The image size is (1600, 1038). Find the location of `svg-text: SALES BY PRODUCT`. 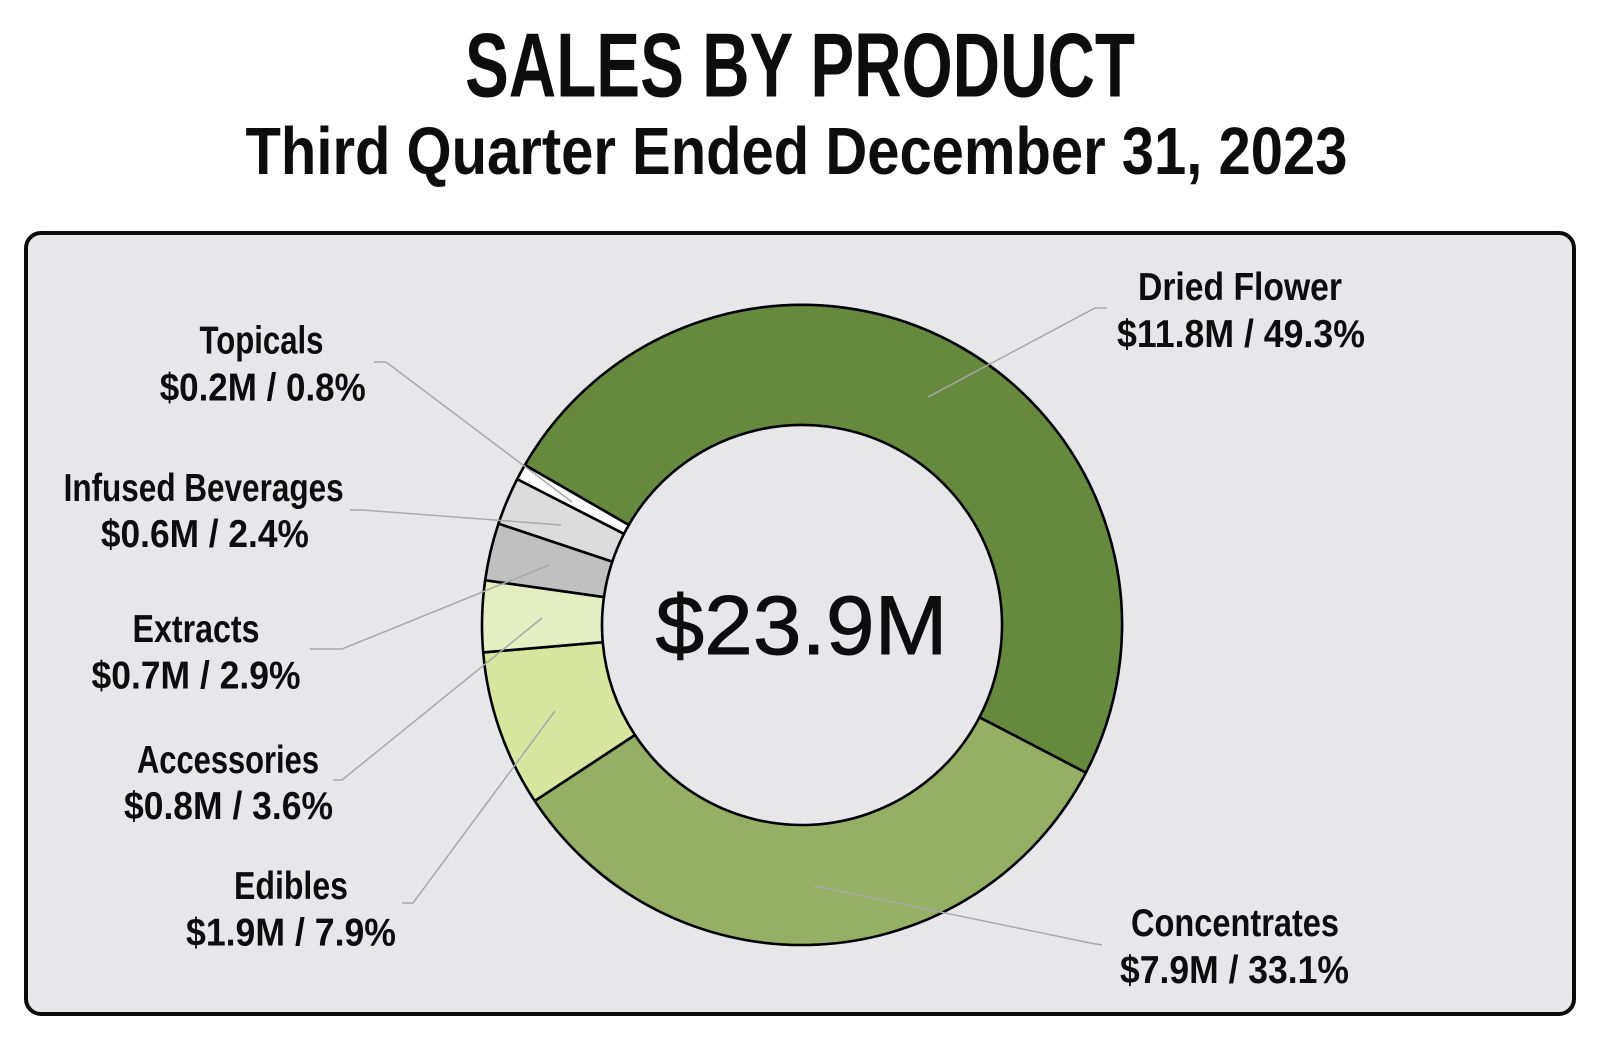

svg-text: SALES BY PRODUCT is located at coordinates (800, 66).